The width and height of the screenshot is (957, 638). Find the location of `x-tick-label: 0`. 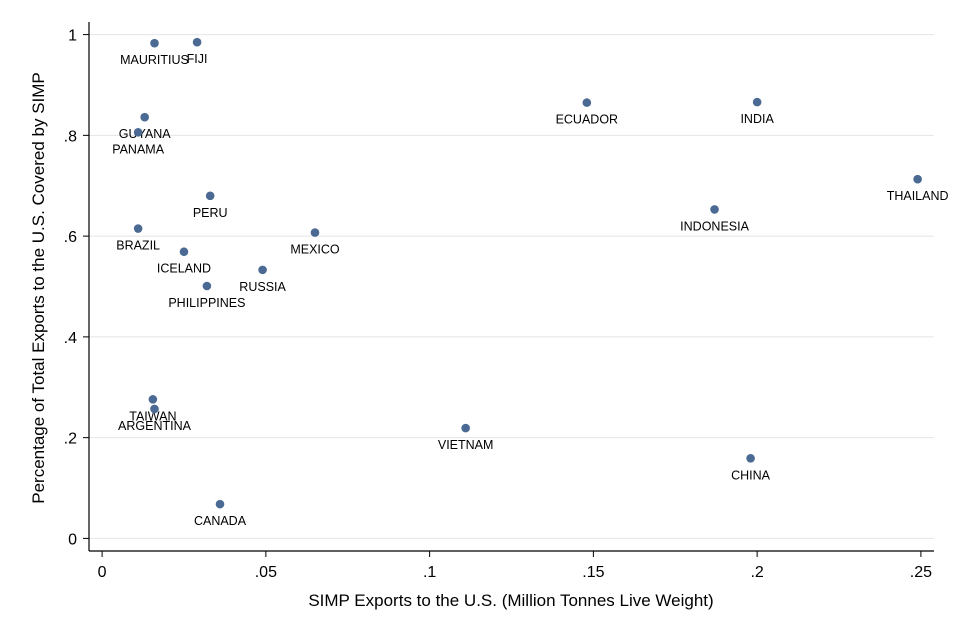

x-tick-label: 0 is located at coordinates (102, 572).